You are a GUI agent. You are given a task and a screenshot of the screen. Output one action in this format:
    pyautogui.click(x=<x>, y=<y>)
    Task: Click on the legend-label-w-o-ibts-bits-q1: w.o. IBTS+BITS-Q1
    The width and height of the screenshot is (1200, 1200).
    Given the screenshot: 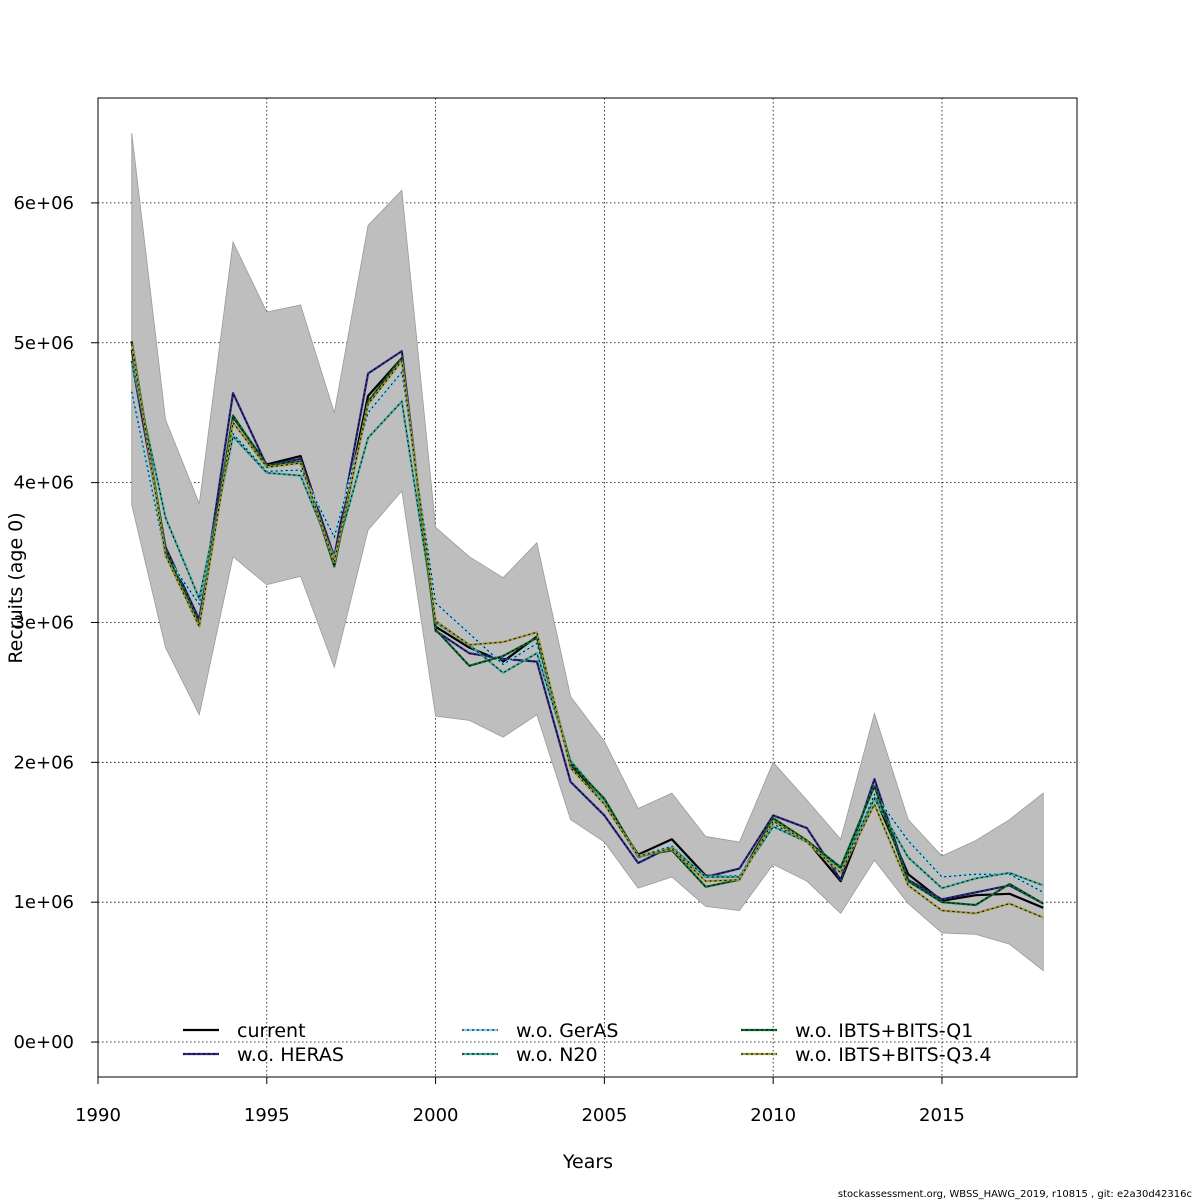 What is the action you would take?
    pyautogui.click(x=884, y=1031)
    